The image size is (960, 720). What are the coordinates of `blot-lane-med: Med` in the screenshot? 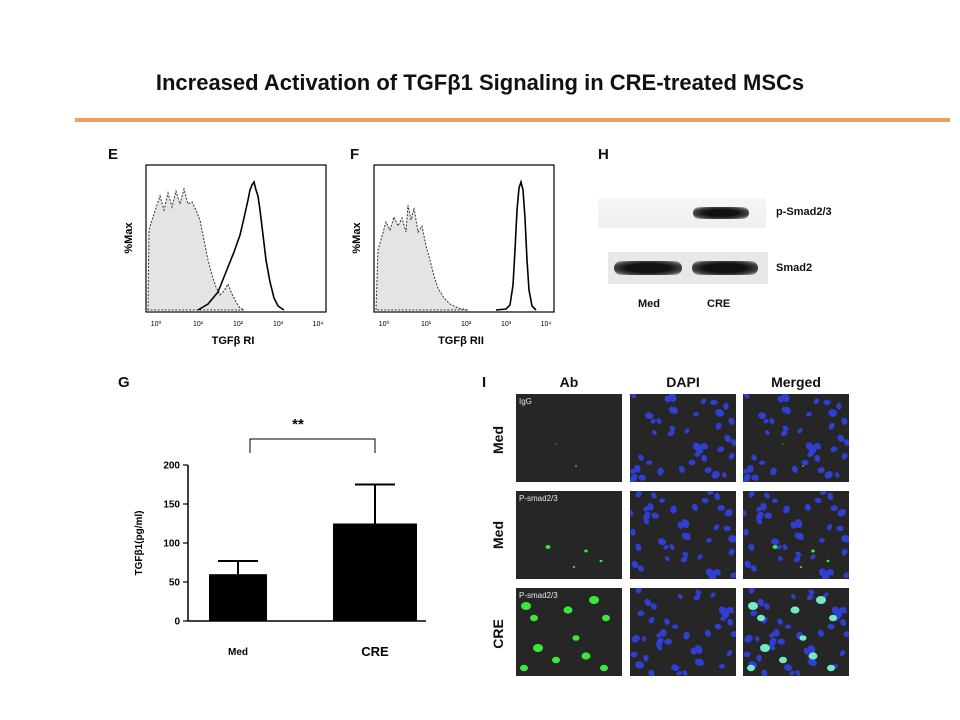 It's located at (649, 304).